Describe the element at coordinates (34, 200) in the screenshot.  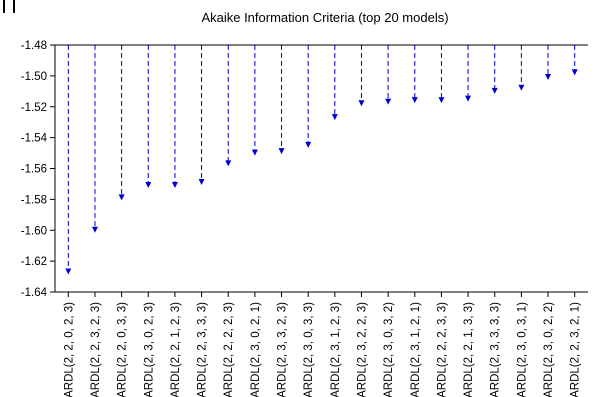
I see `y-tick-label: -1.58` at that location.